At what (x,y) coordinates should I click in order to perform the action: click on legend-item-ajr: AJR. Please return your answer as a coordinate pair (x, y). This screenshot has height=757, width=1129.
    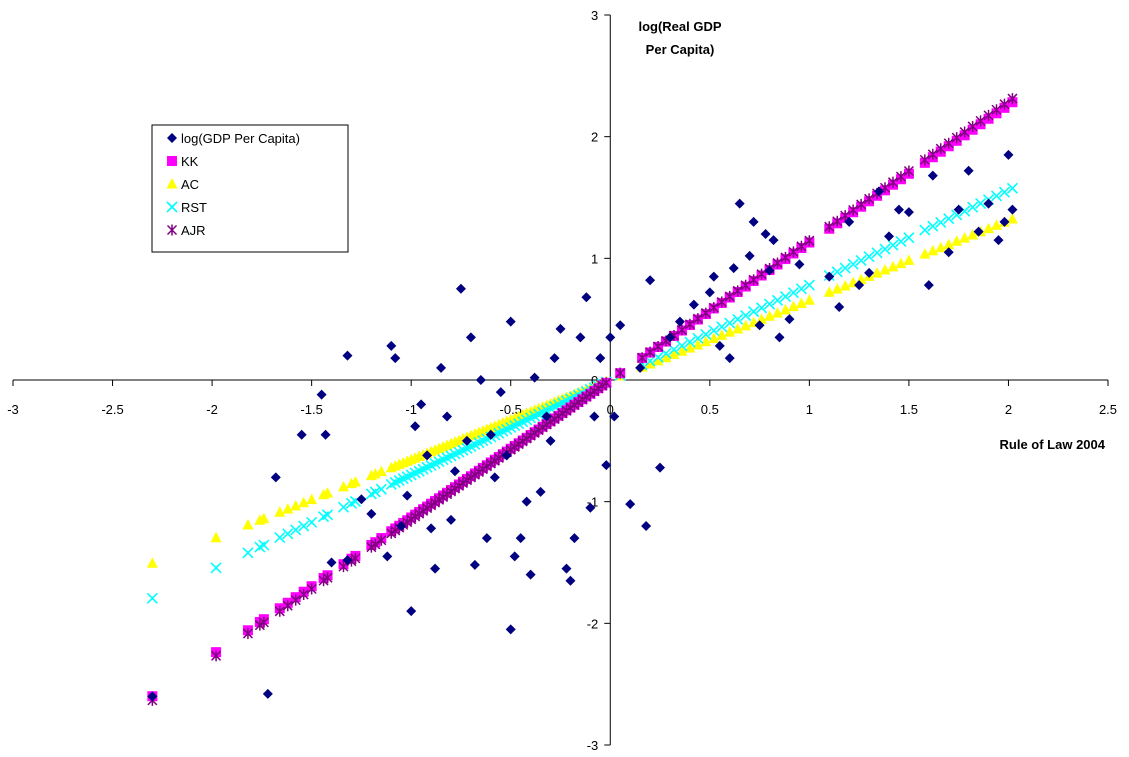
    Looking at the image, I should click on (186, 230).